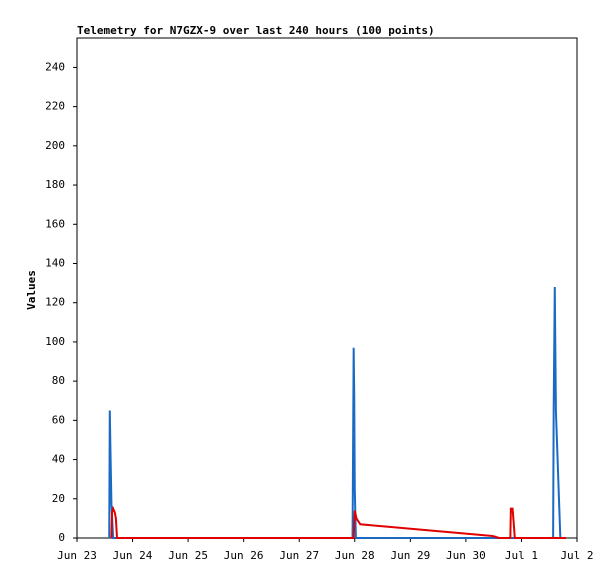 Image resolution: width=615 pixels, height=579 pixels. I want to click on y-tick-label: 60, so click(58, 419).